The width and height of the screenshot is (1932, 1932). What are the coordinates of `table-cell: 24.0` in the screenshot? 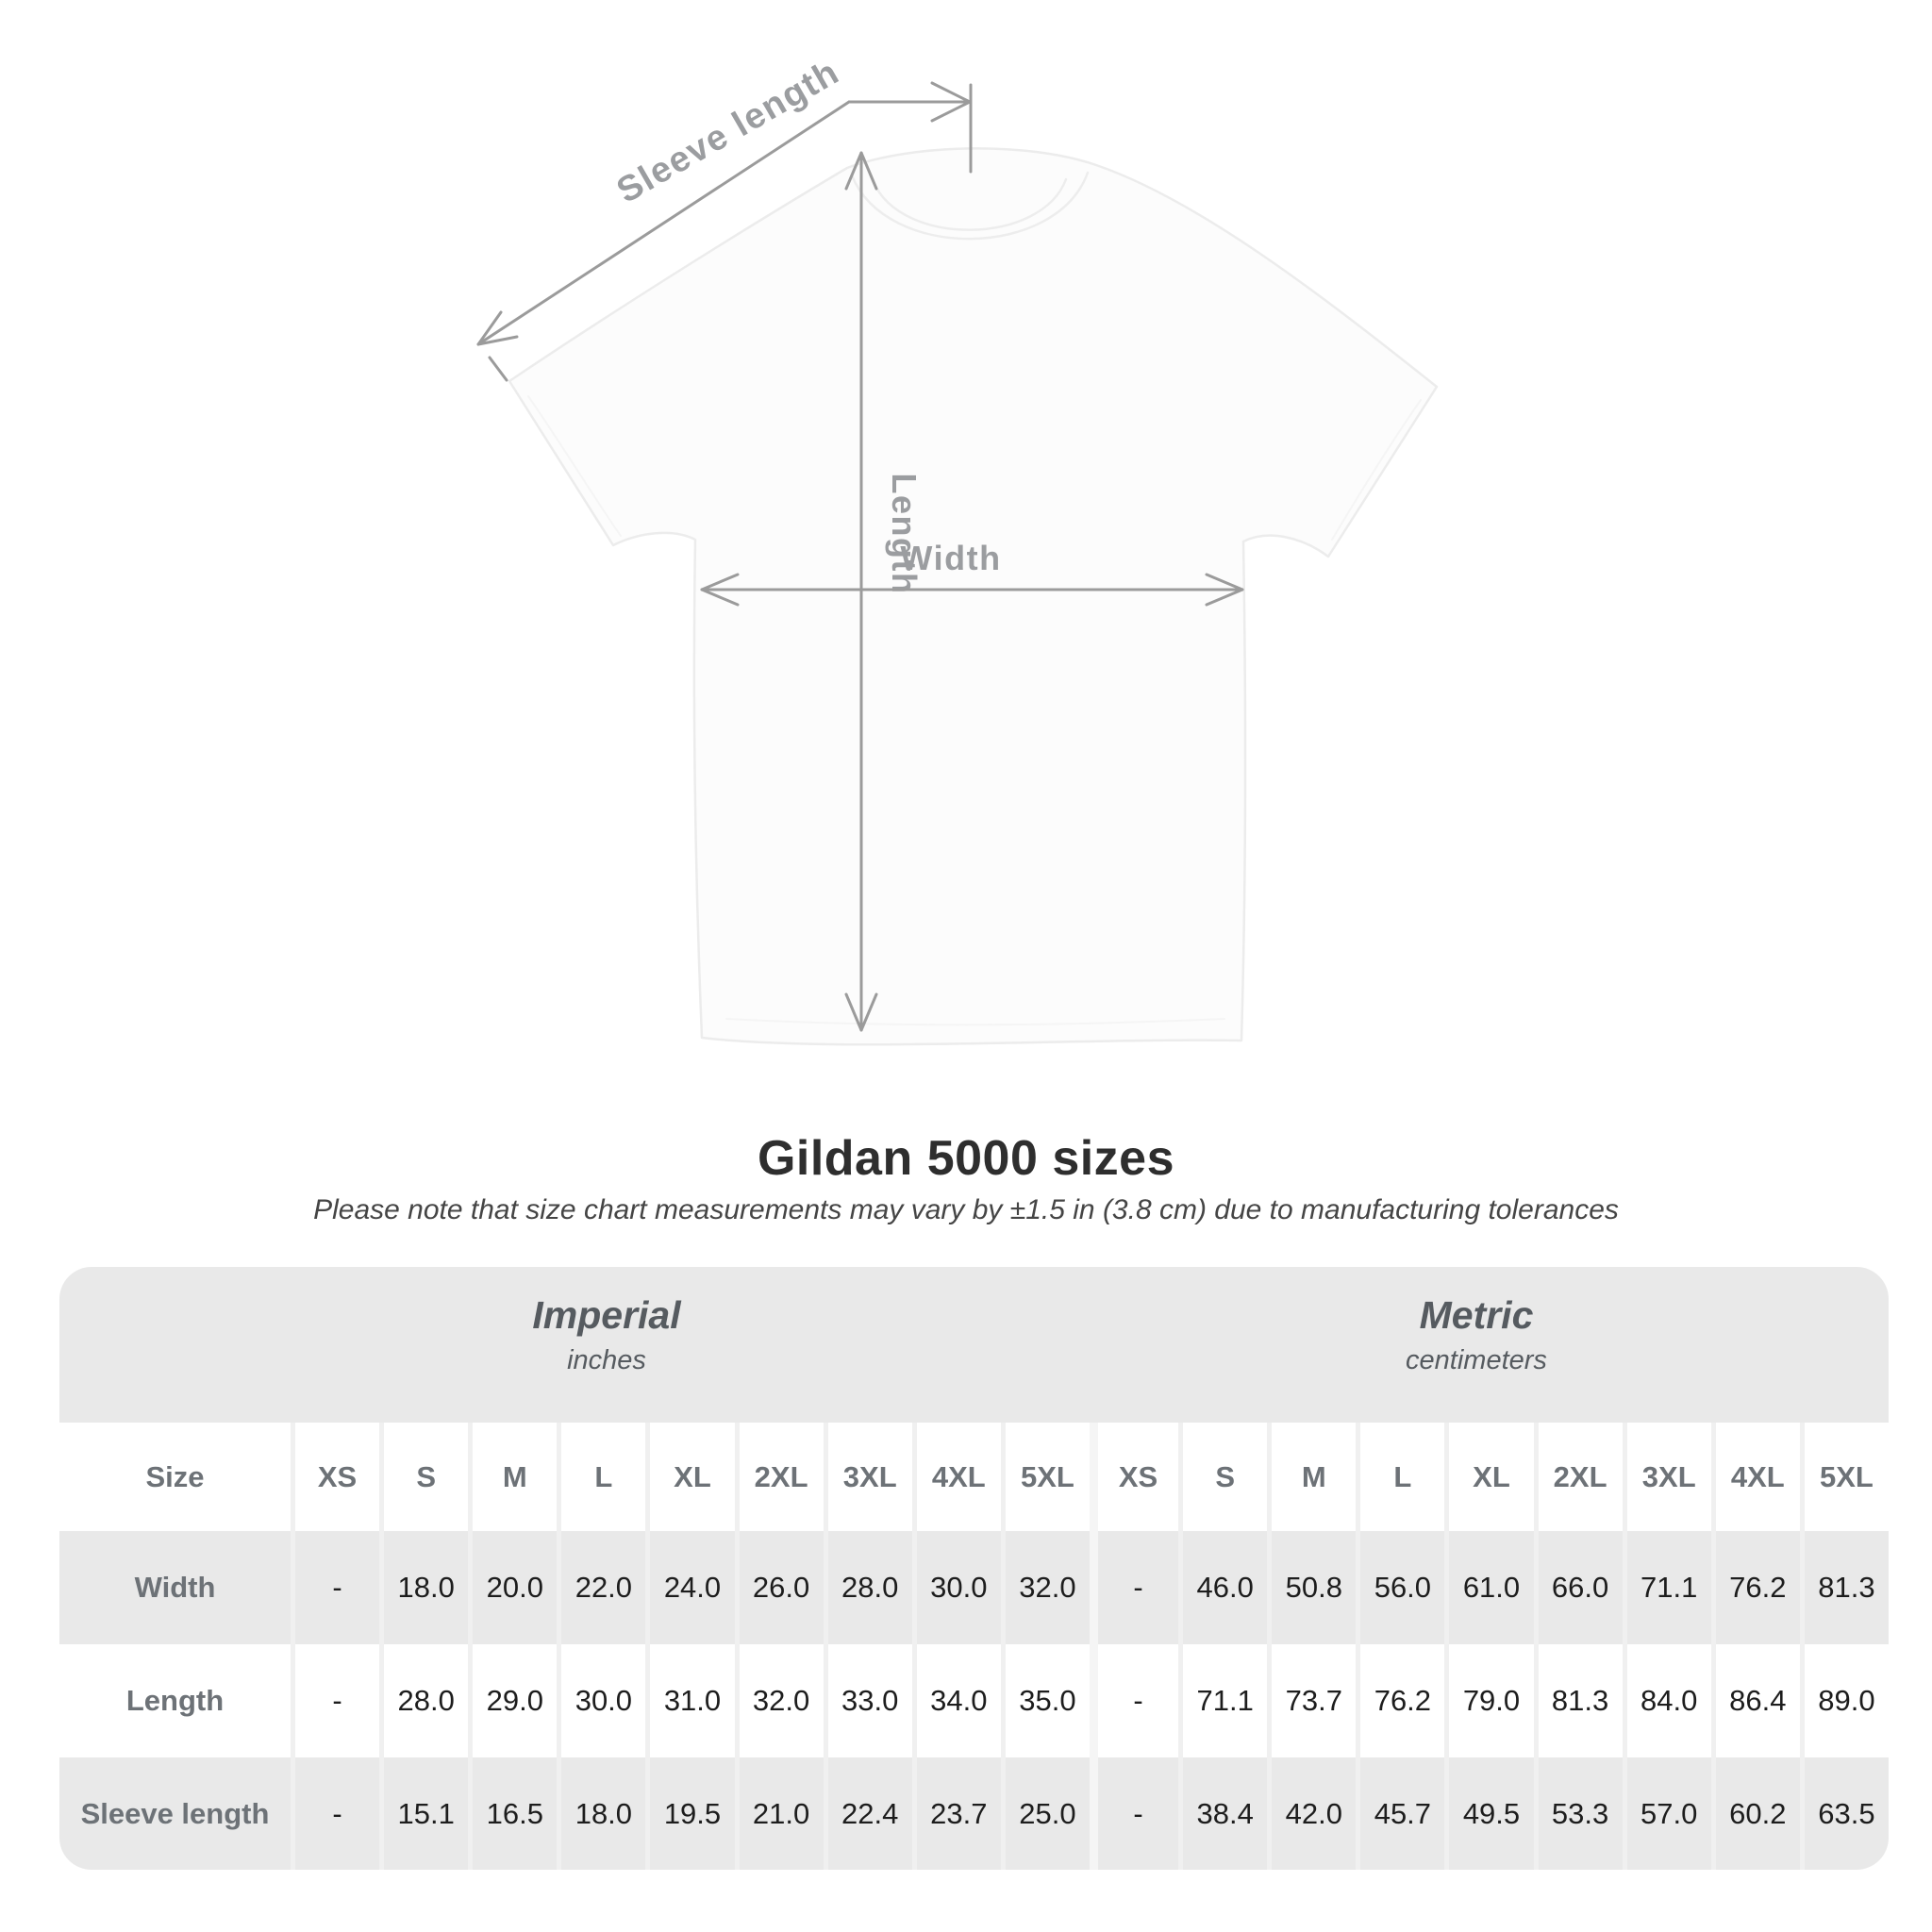 It's located at (690, 1588).